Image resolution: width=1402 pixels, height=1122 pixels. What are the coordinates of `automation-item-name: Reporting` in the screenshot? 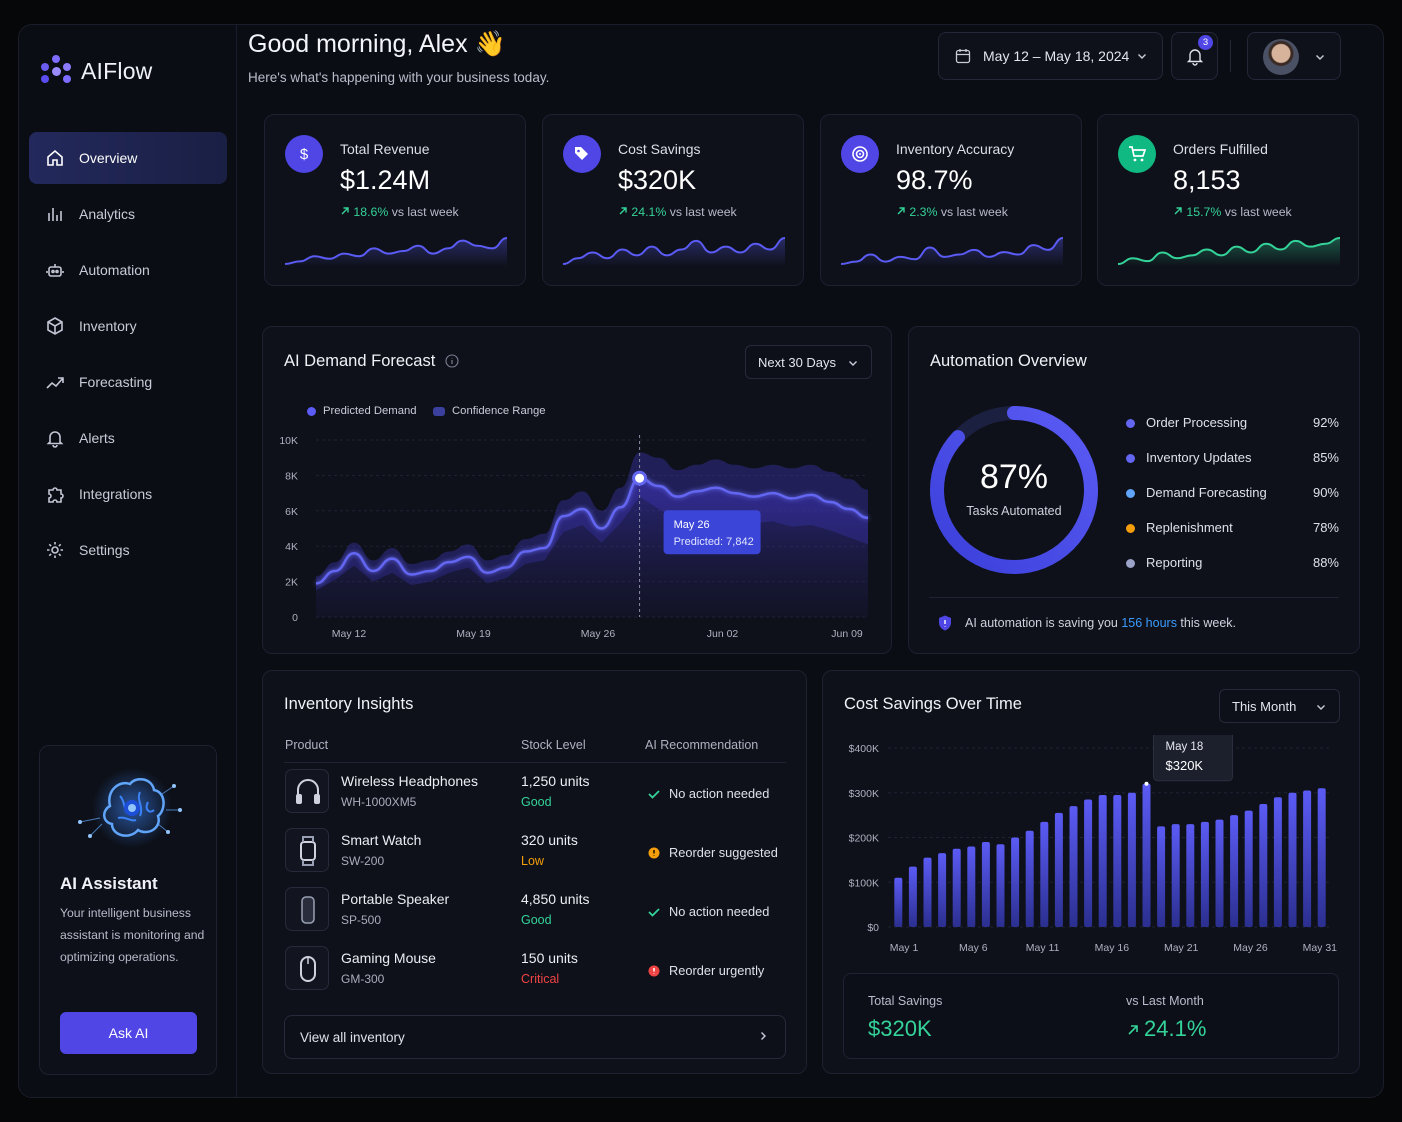 It's located at (1174, 562).